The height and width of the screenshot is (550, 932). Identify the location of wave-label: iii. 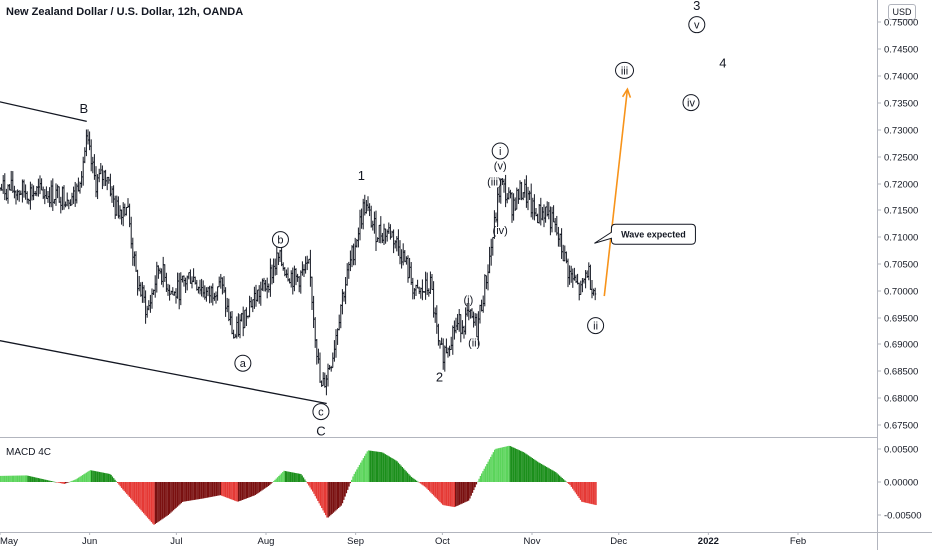
(625, 70).